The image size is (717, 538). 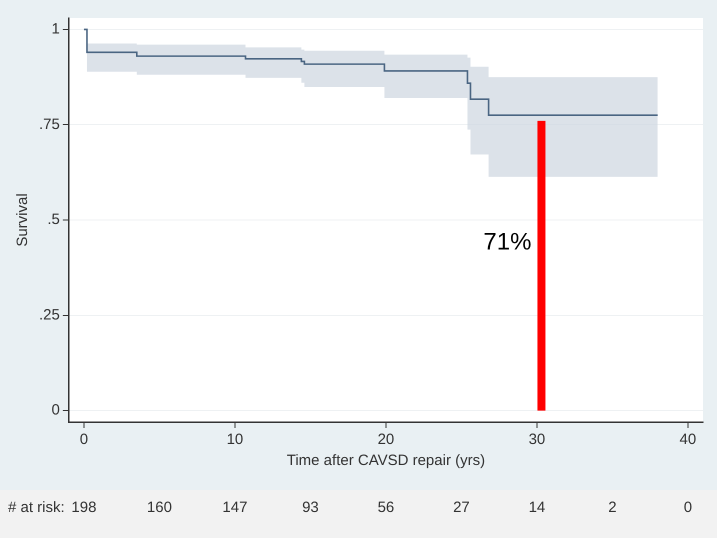 I want to click on y-tick-label: .75, so click(x=49, y=124).